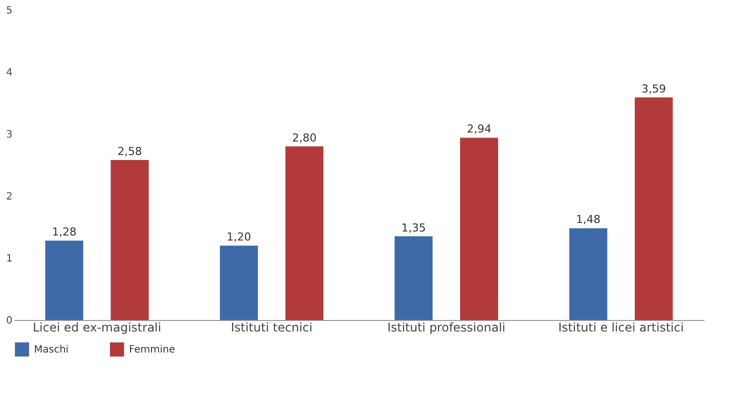 Image resolution: width=742 pixels, height=405 pixels. Describe the element at coordinates (479, 129) in the screenshot. I see `data-label: 2,94` at that location.